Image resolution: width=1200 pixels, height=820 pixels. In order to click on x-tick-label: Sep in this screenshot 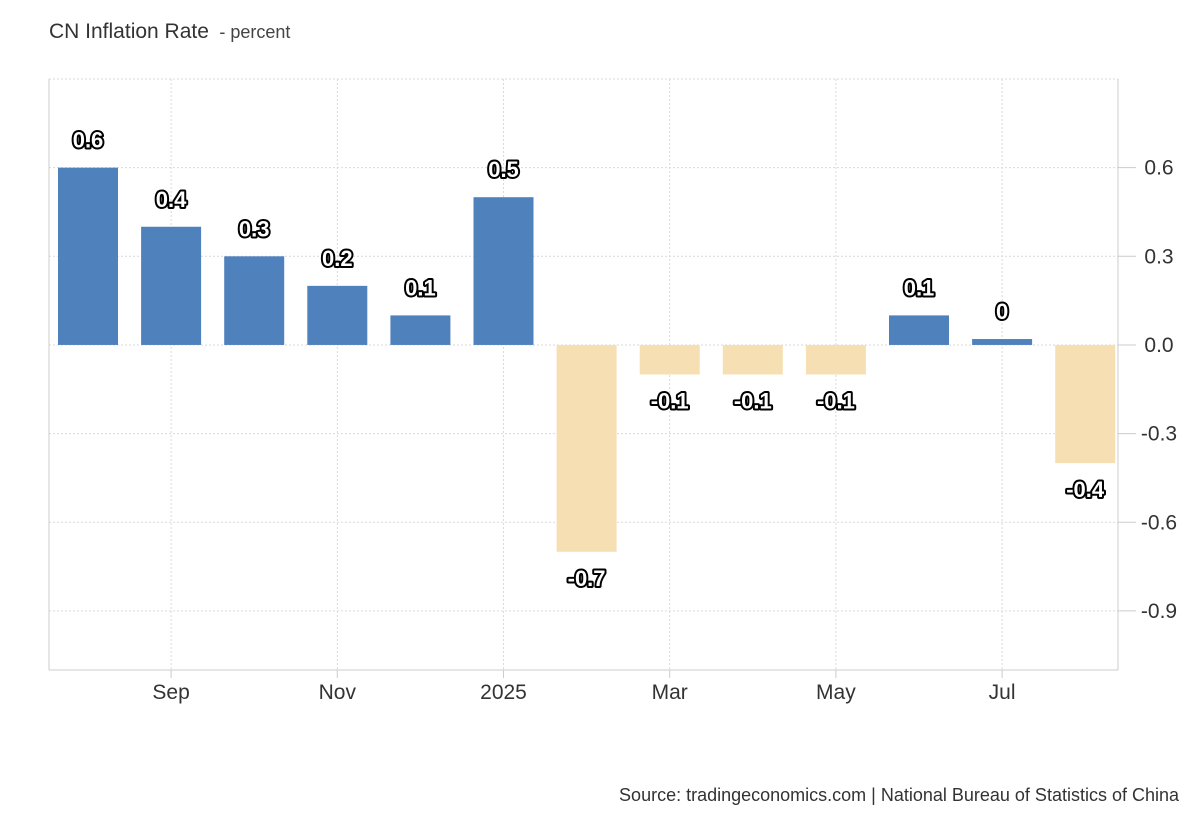, I will do `click(170, 692)`.